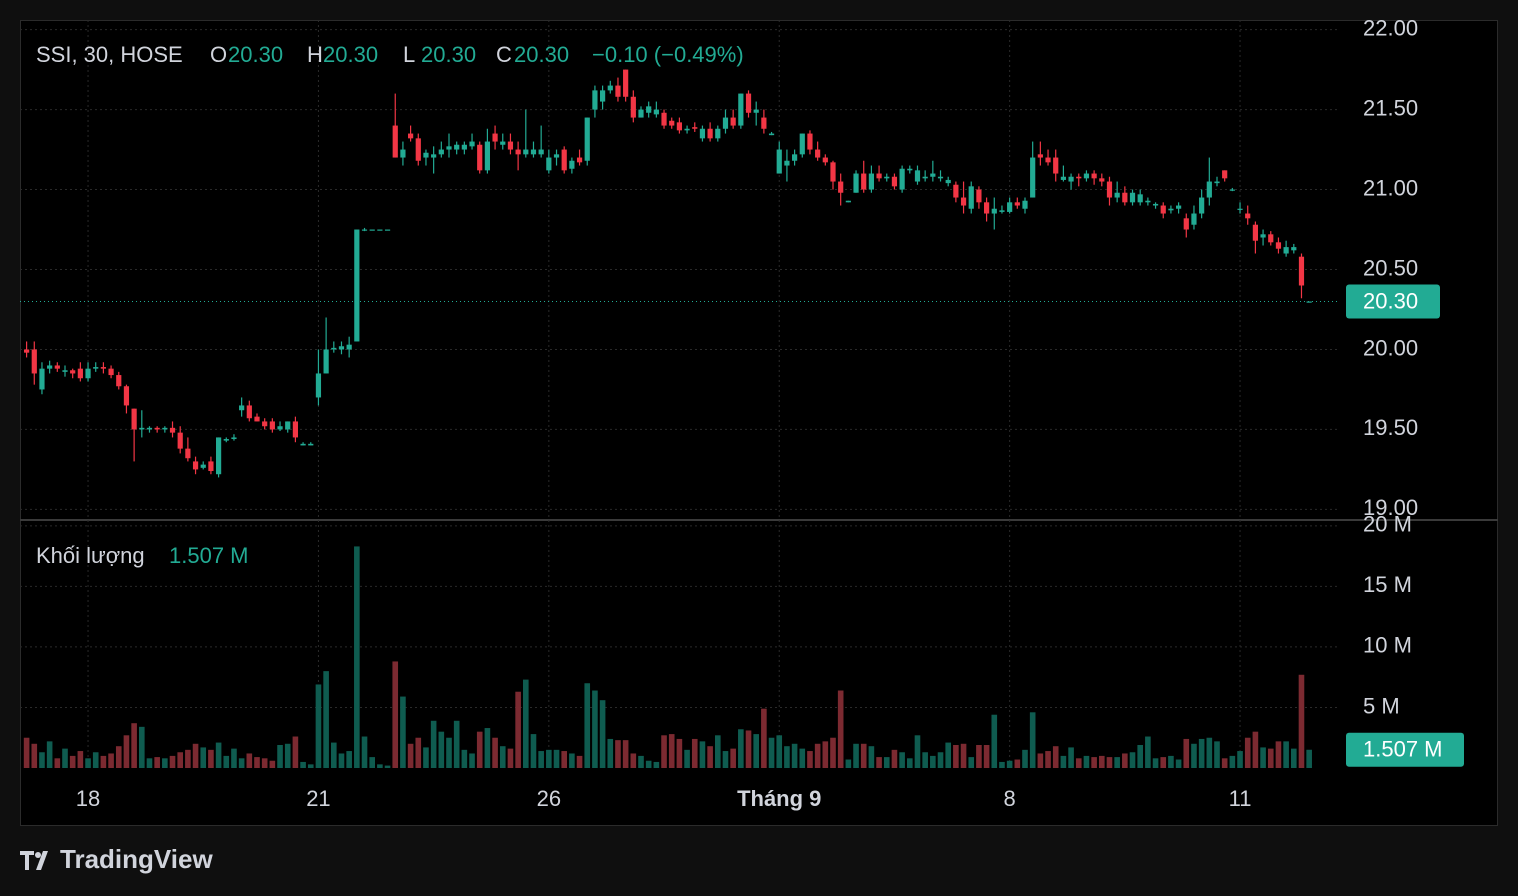 This screenshot has height=896, width=1518. What do you see at coordinates (1240, 798) in the screenshot?
I see `x-tick-label: 11` at bounding box center [1240, 798].